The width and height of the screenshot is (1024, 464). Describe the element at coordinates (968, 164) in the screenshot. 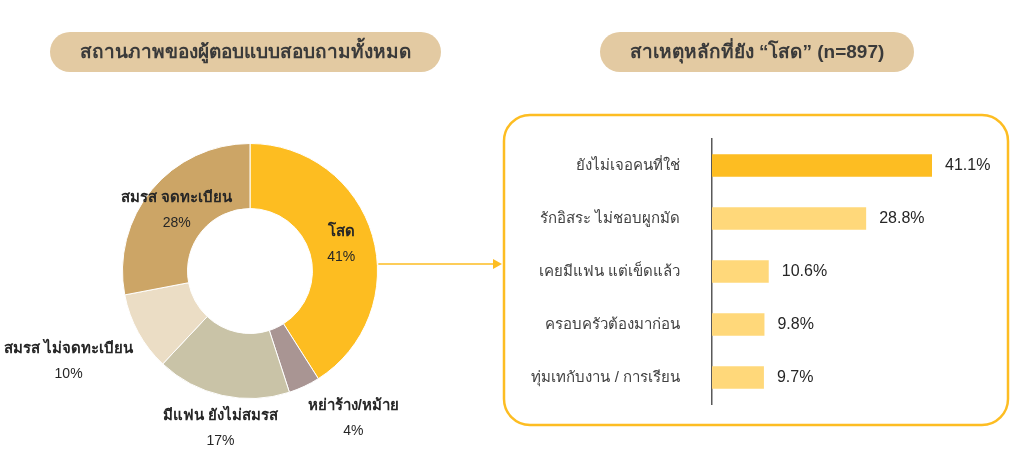

I see `data-label: 41.1%` at that location.